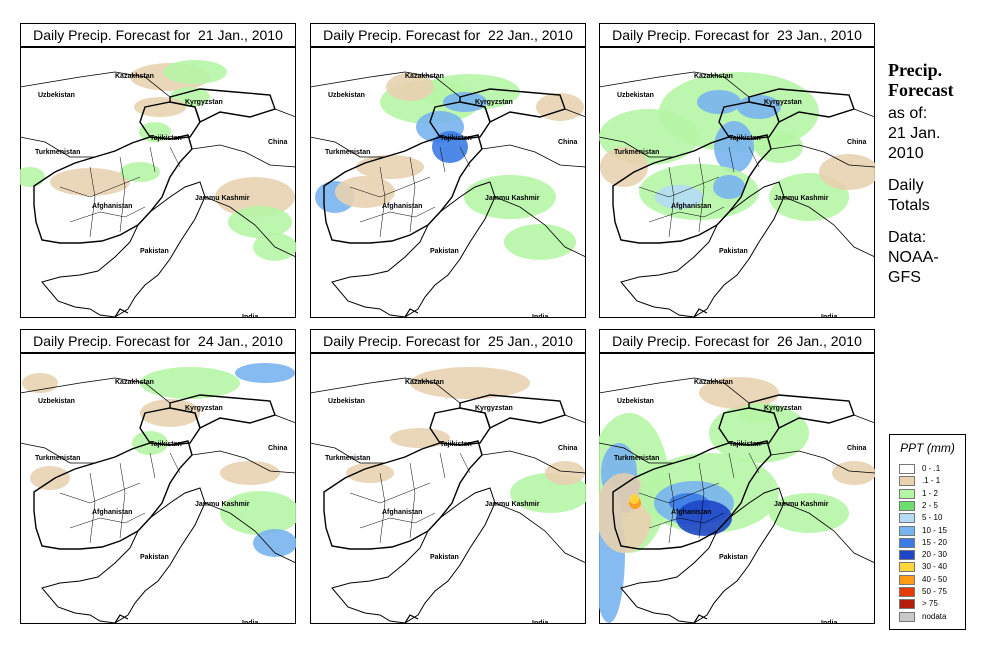  I want to click on legend-title: PPT (mm), so click(927, 448).